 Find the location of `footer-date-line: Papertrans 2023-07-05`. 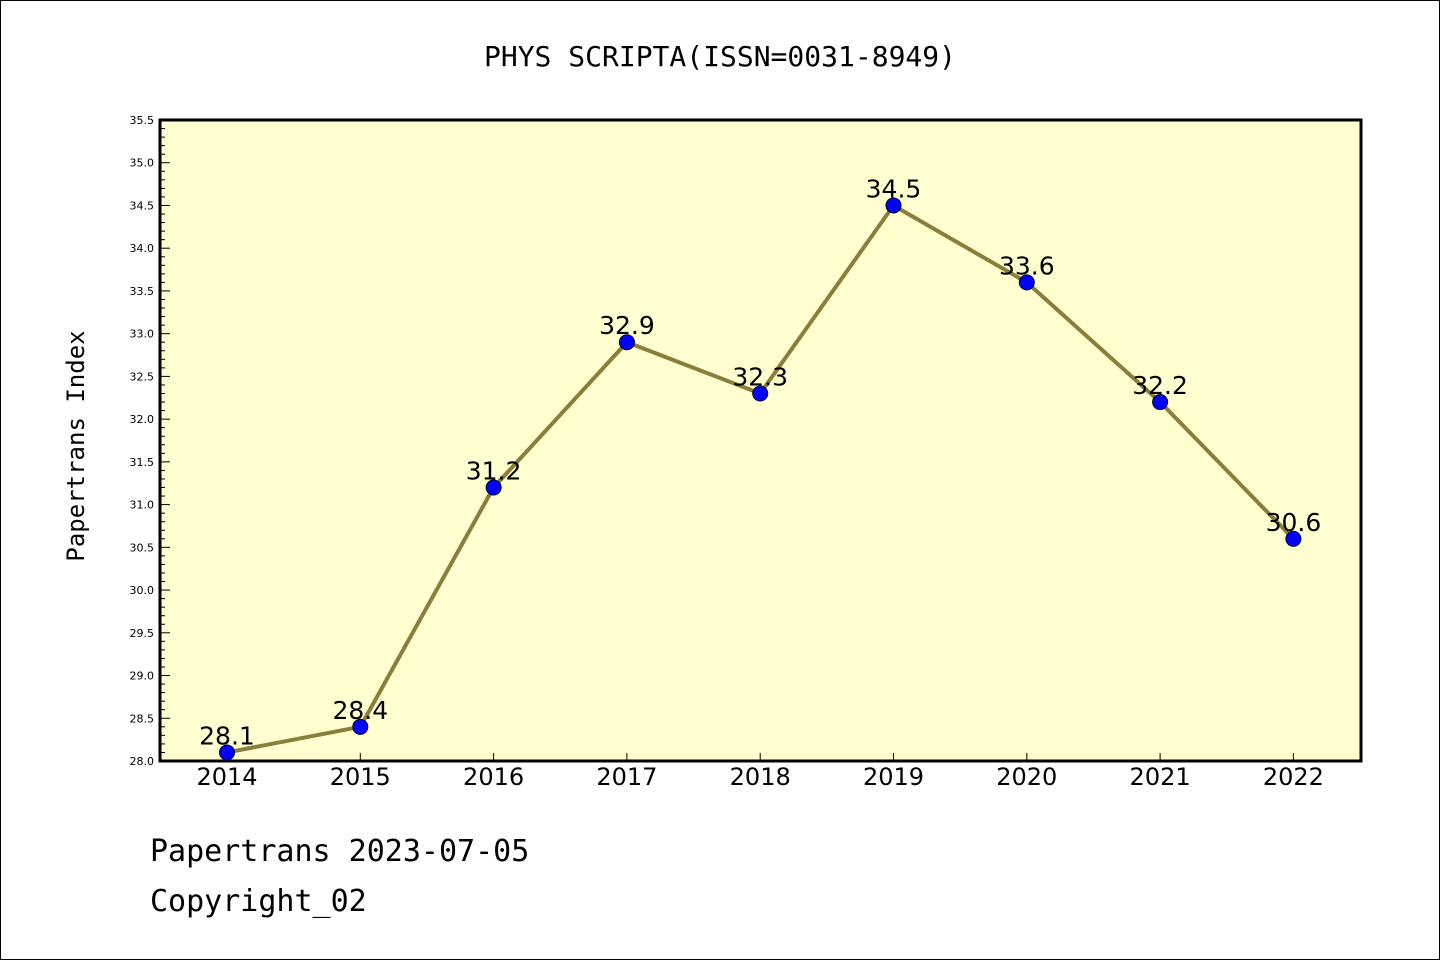

footer-date-line: Papertrans 2023-07-05 is located at coordinates (340, 851).